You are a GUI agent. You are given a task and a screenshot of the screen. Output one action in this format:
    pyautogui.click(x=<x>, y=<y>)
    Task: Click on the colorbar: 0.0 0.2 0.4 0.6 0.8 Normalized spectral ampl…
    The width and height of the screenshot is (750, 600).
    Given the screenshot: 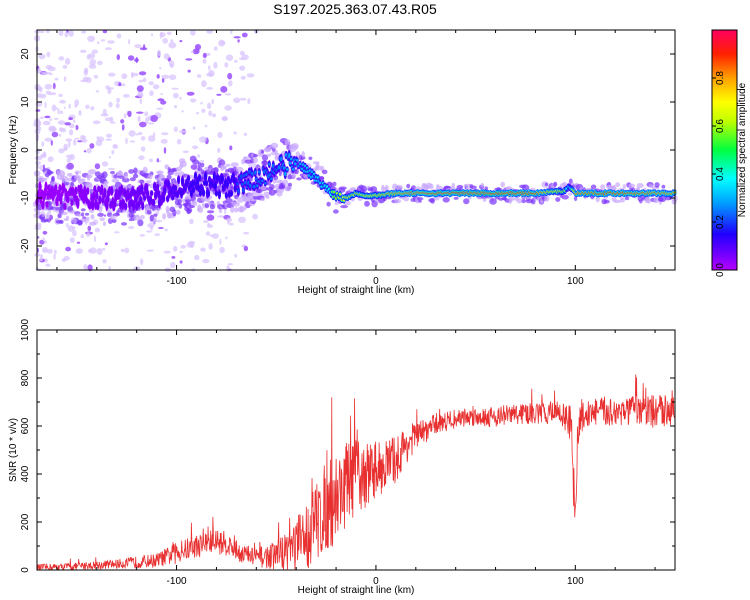 What is the action you would take?
    pyautogui.click(x=729, y=153)
    